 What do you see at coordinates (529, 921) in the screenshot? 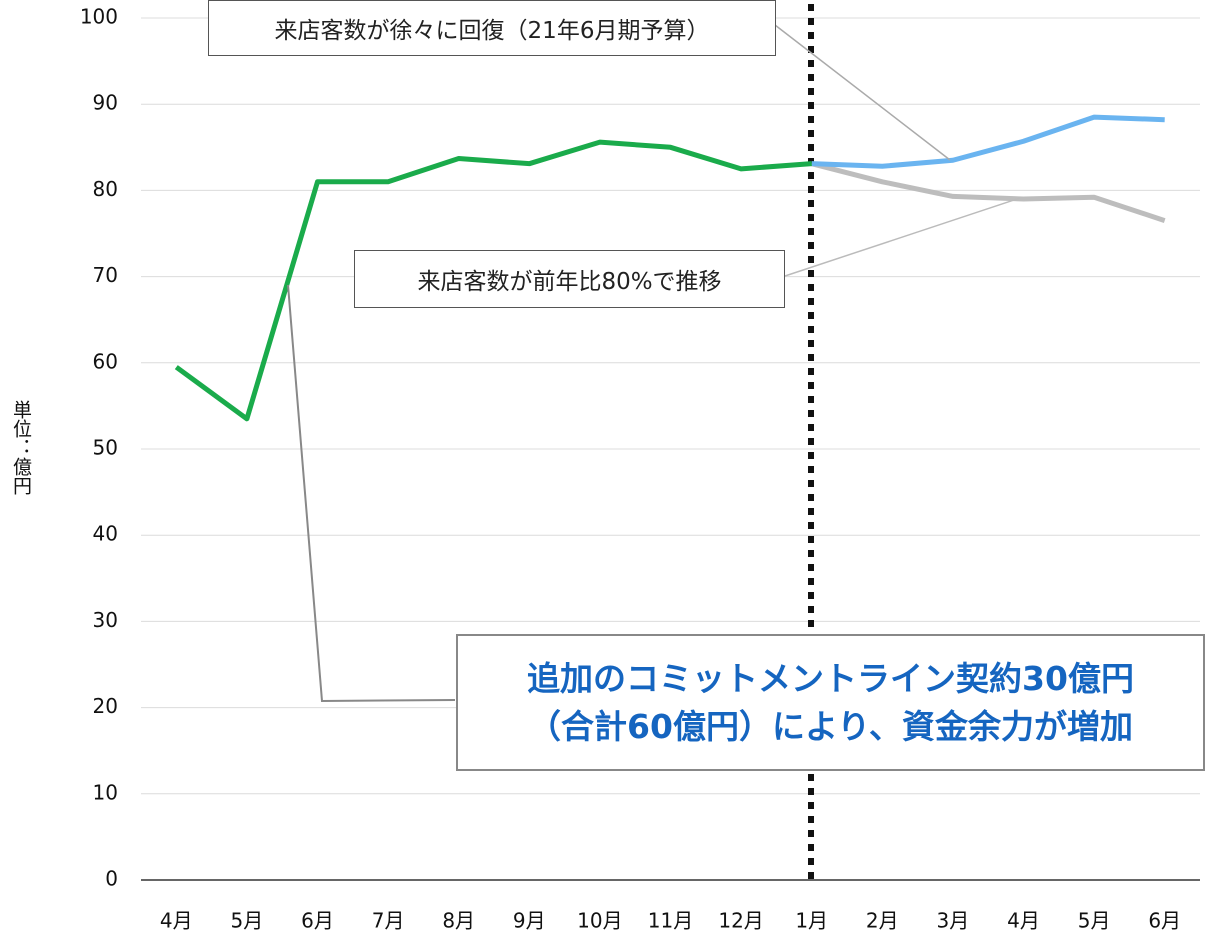
I see `x-tick-label: 9月` at bounding box center [529, 921].